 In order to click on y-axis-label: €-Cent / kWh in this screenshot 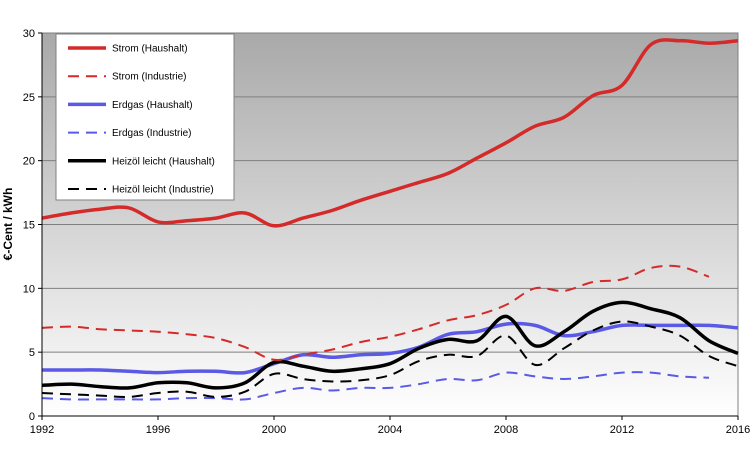, I will do `click(8, 224)`.